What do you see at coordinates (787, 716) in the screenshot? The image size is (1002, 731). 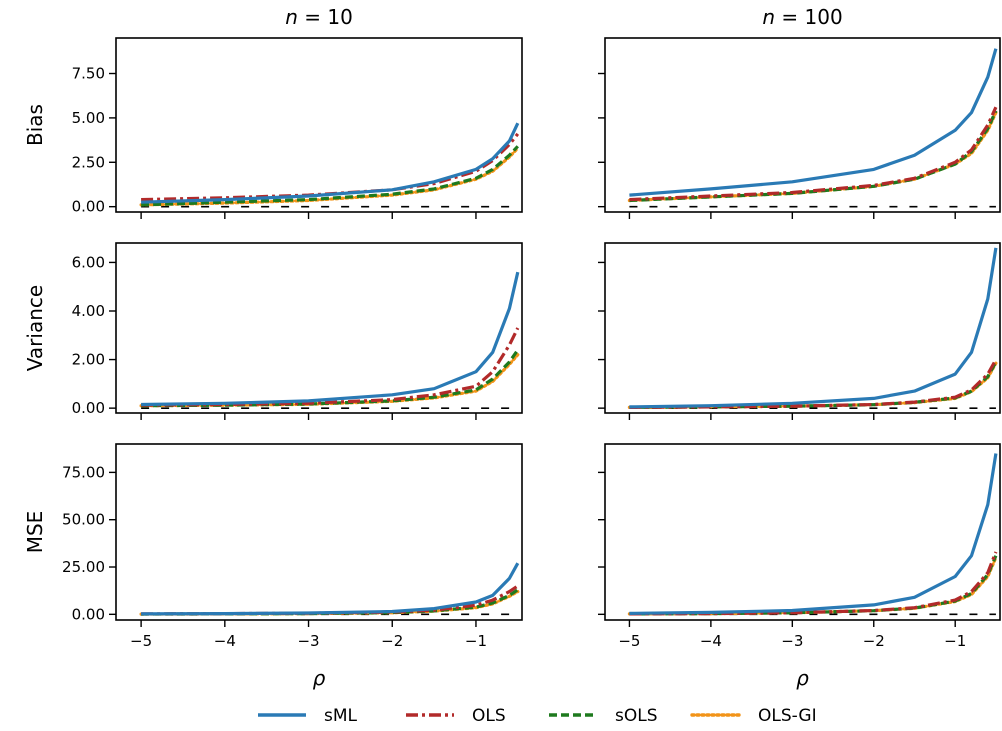 I see `legend-label: OLS-GI` at bounding box center [787, 716].